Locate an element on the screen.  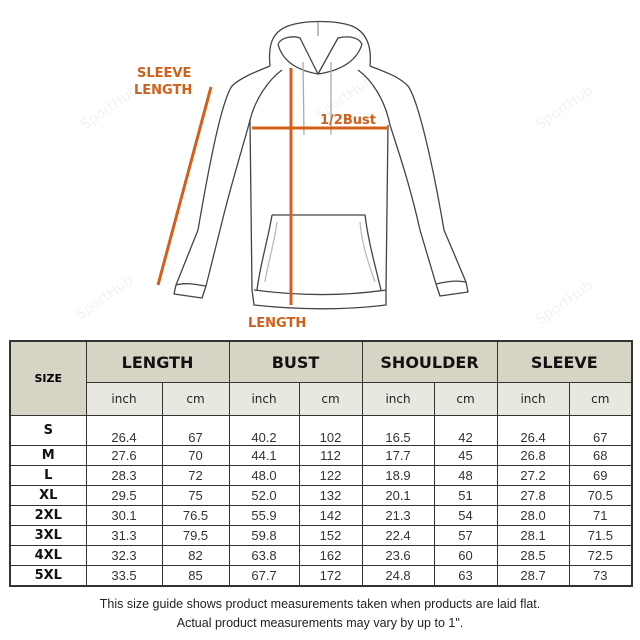
table-row: L 28.3 72 48.0 122 18.9 48 27.2 69 is located at coordinates (321, 475).